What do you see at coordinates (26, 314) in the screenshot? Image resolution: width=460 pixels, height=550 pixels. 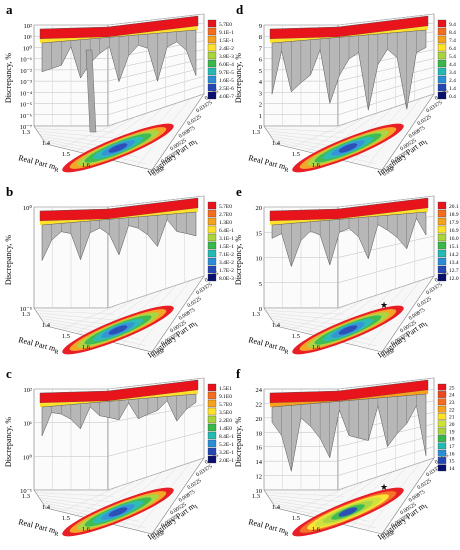 I see `x-tick-label: 1.3` at bounding box center [26, 314].